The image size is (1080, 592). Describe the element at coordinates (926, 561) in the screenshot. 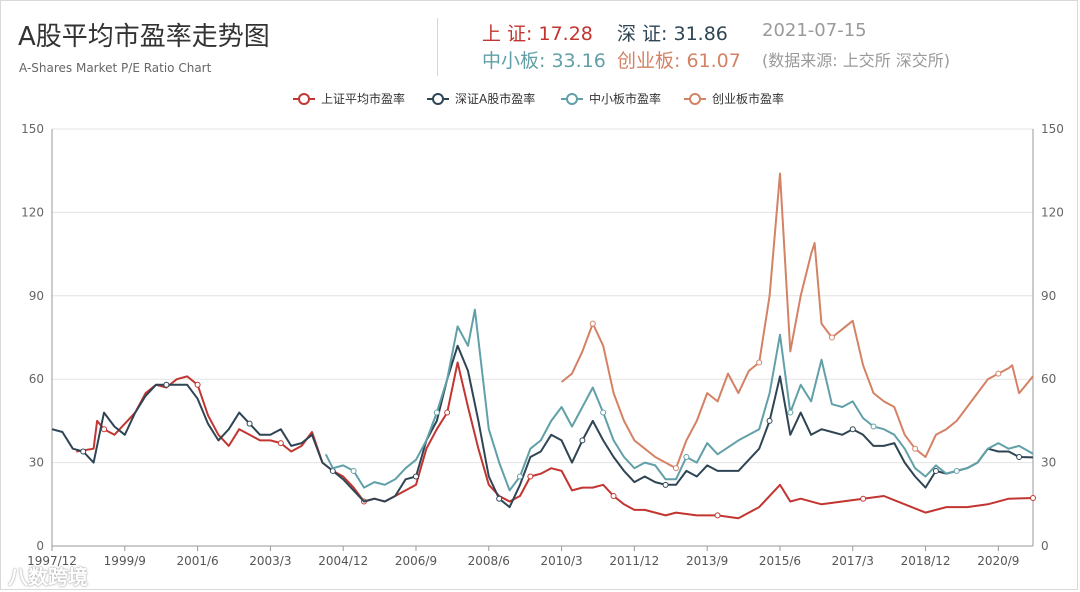

I see `x-tick-label: 2018/12` at that location.